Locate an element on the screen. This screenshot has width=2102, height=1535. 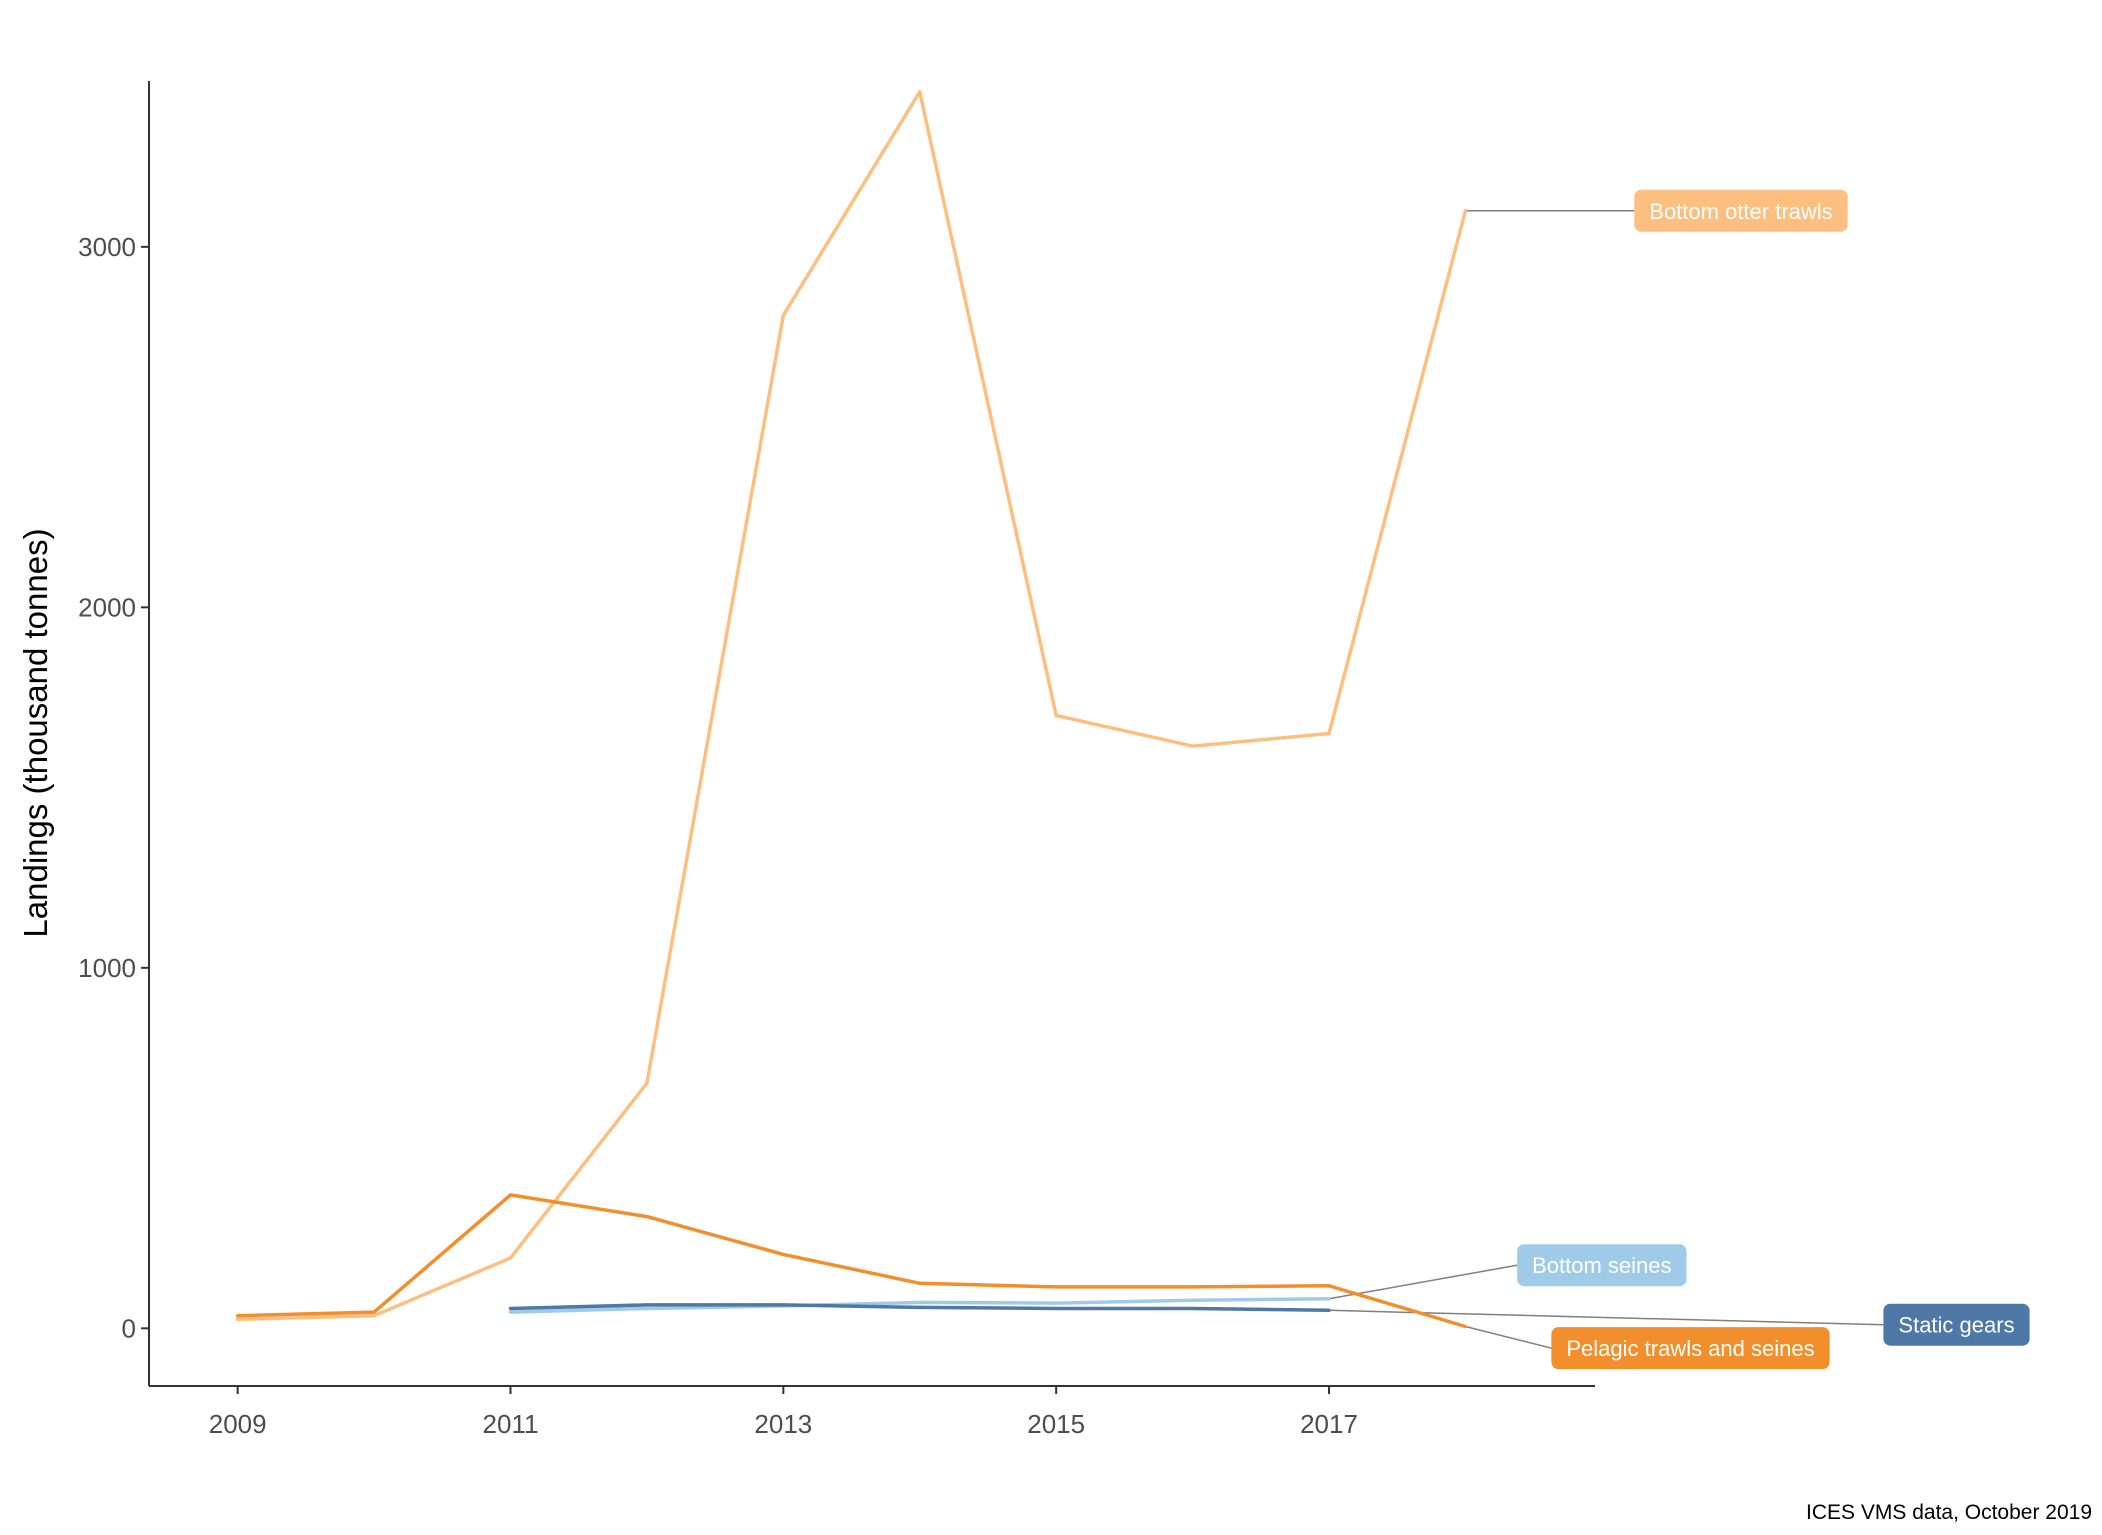
direct-label-pelagic-trawls-and-seines: Pelagic trawls and seines is located at coordinates (1690, 1348).